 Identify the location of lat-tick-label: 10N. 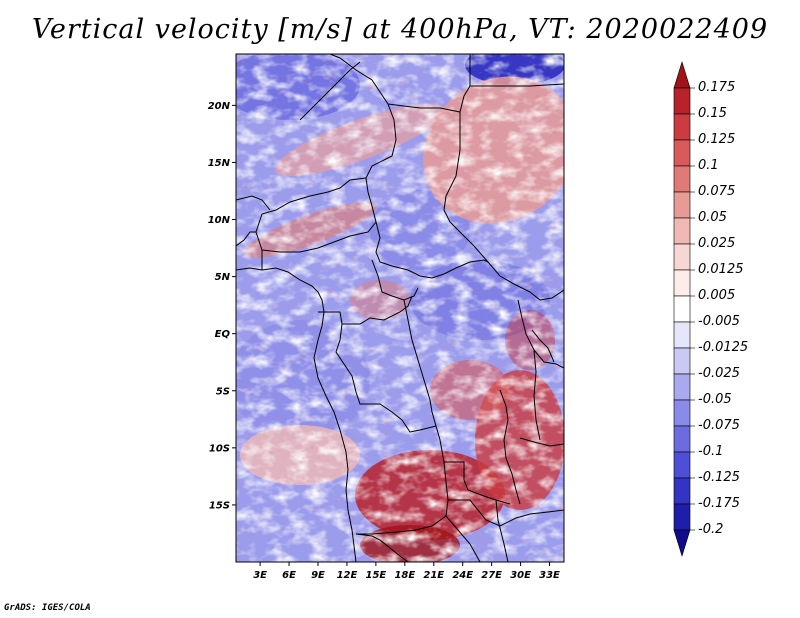
(219, 220).